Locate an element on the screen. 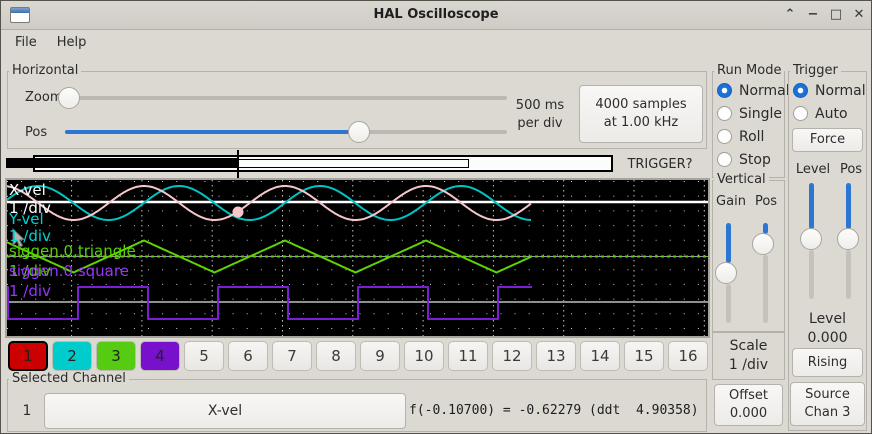  trigger-point-dot is located at coordinates (238, 212).